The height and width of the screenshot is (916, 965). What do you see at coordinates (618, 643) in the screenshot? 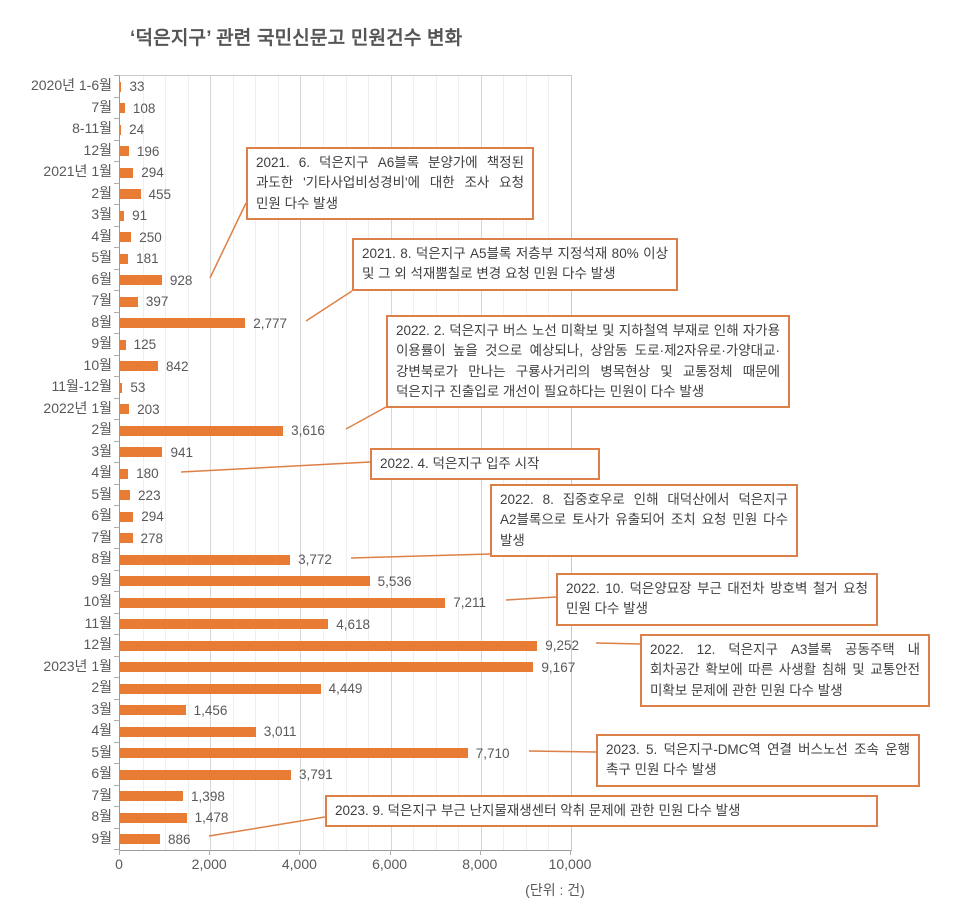
I see `leader-line` at bounding box center [618, 643].